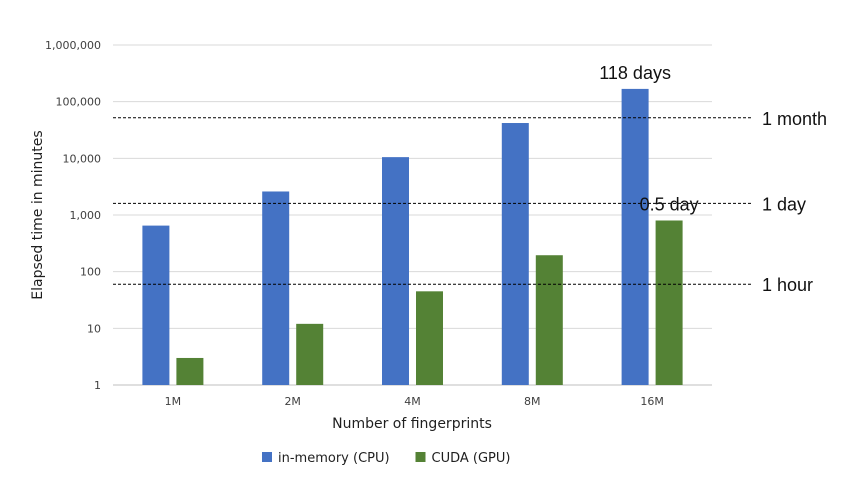 This screenshot has height=502, width=860. Describe the element at coordinates (73, 45) in the screenshot. I see `y-tick-label: 1,000,000` at that location.